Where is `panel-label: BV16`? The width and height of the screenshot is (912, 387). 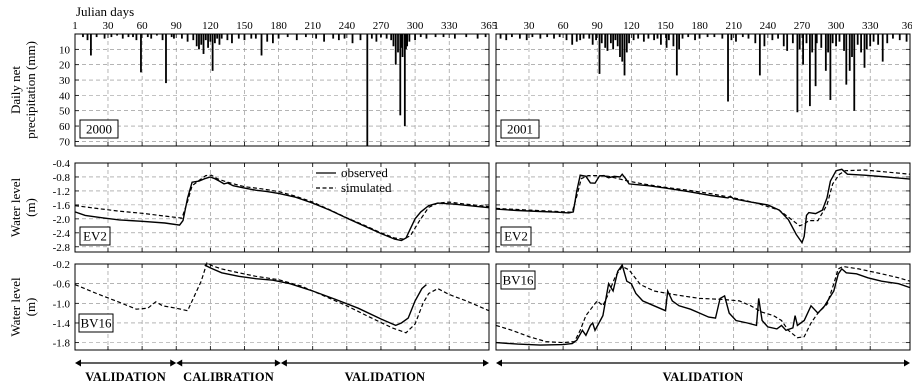 panel-label: BV16 is located at coordinates (96, 323).